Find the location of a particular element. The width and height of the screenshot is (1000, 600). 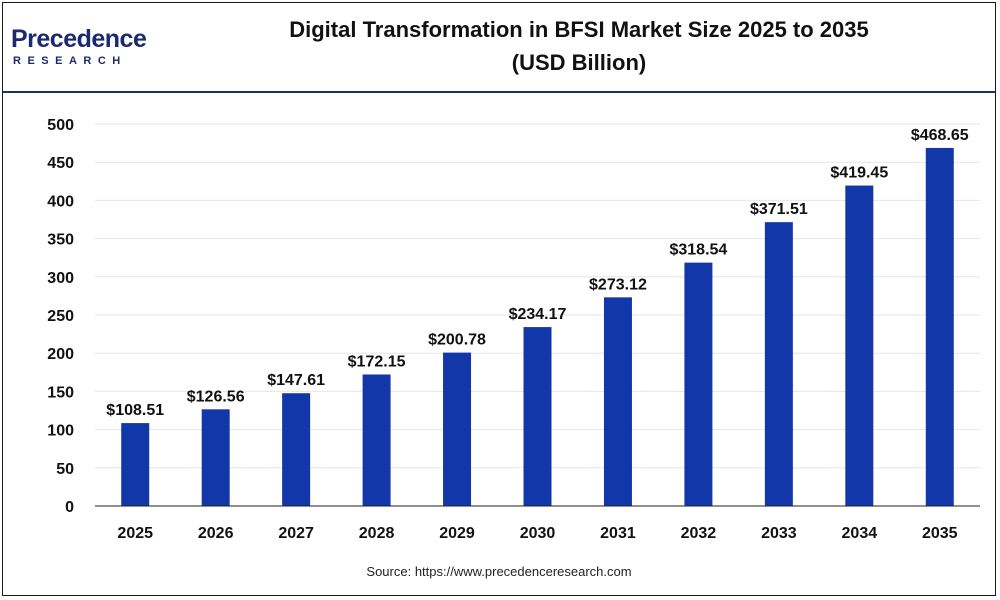

chart-title-line2: (USD Billion) is located at coordinates (579, 62).